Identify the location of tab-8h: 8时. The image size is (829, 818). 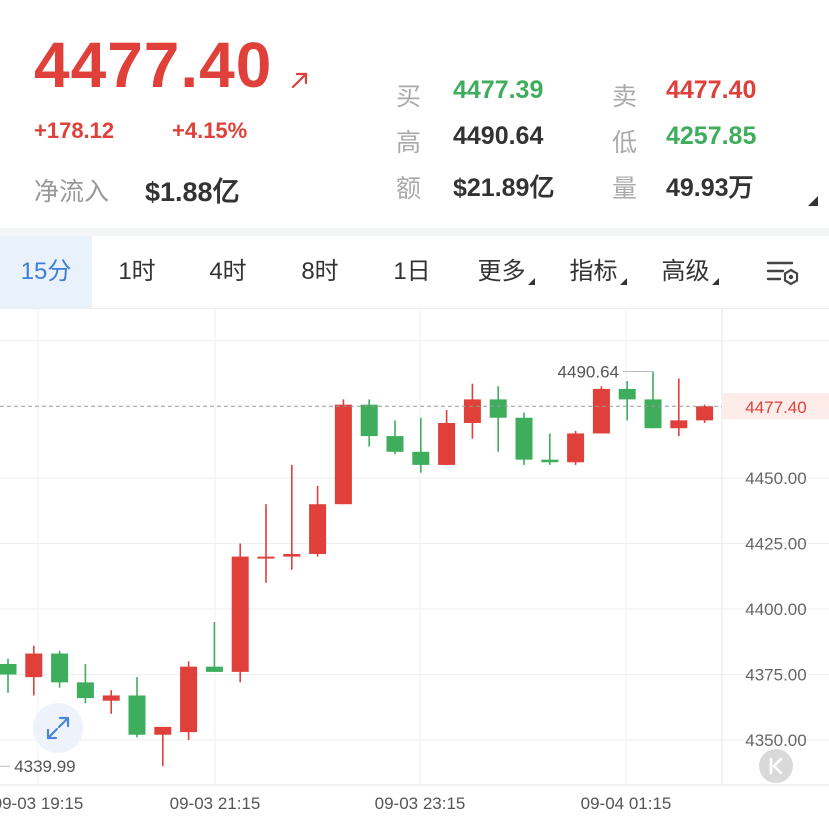
(320, 271).